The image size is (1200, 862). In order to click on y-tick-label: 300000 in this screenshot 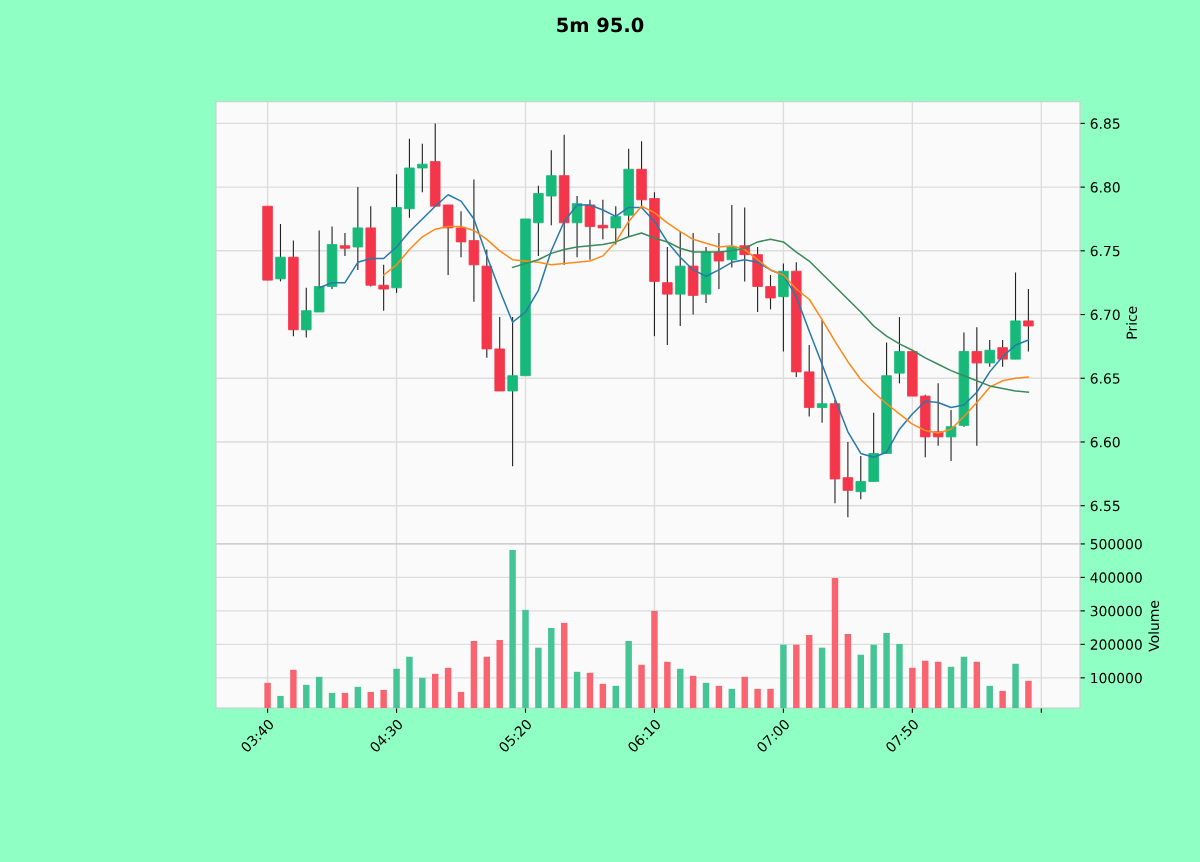, I will do `click(1116, 611)`.